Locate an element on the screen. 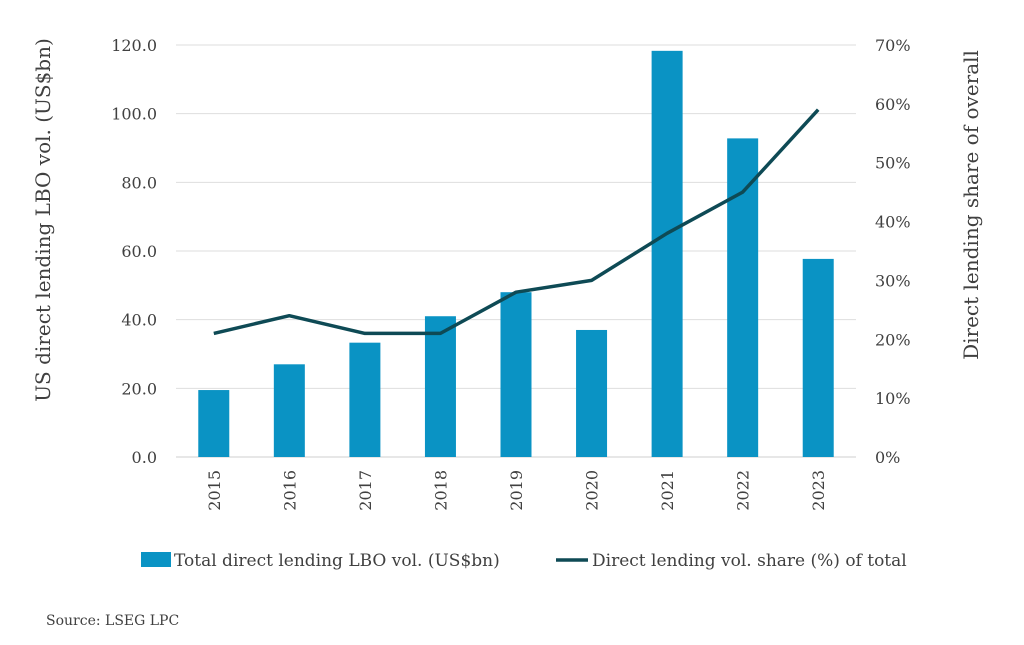  x-tick-label: 2019 is located at coordinates (516, 490).